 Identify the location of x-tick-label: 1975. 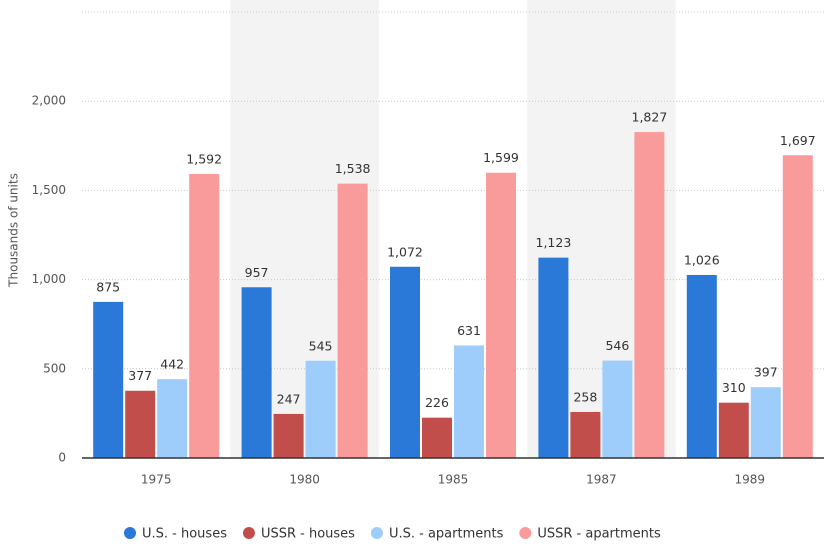
(156, 480).